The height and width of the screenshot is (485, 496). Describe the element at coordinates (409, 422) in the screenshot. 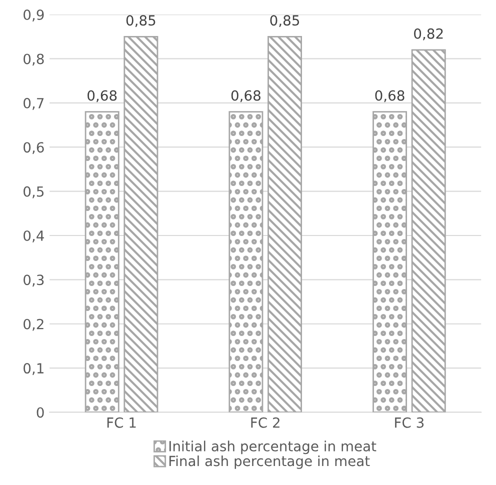

I see `x-tick-label: FC 3` at that location.